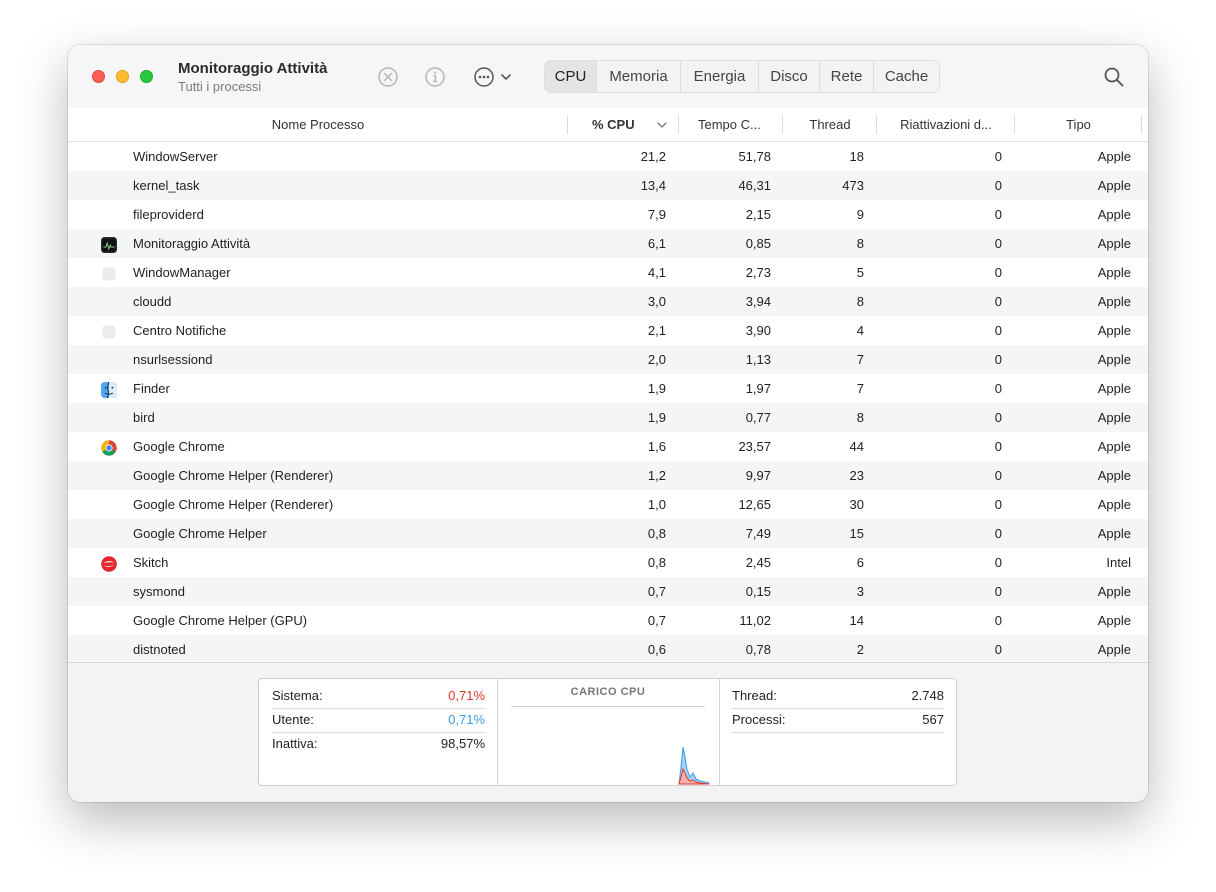  I want to click on process-name: Google Chrome Helper, so click(200, 533).